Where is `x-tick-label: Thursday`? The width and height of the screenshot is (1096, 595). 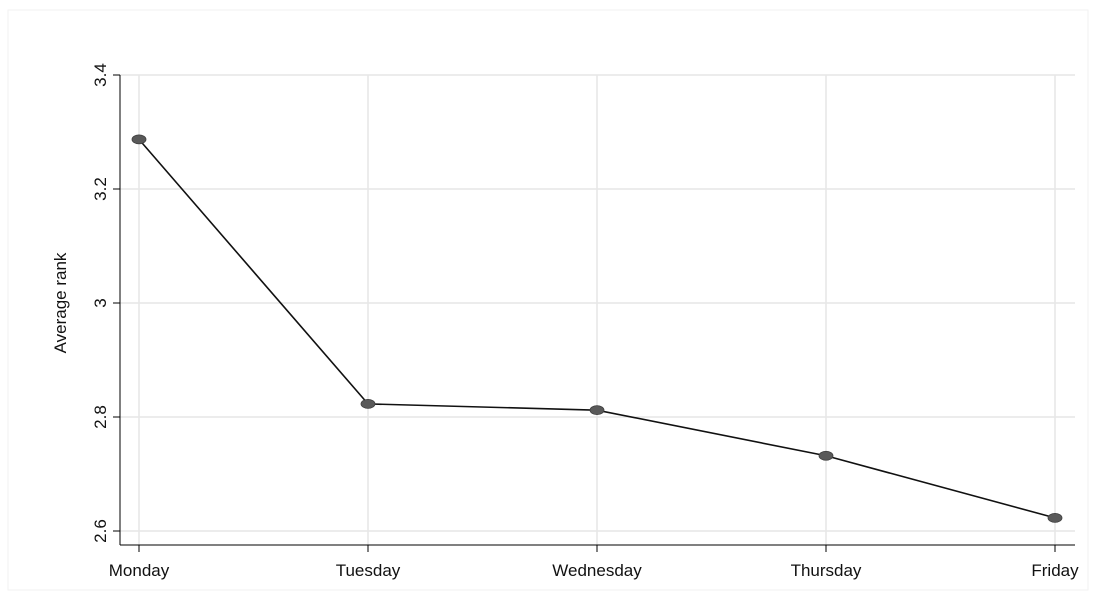
x-tick-label: Thursday is located at coordinates (826, 570).